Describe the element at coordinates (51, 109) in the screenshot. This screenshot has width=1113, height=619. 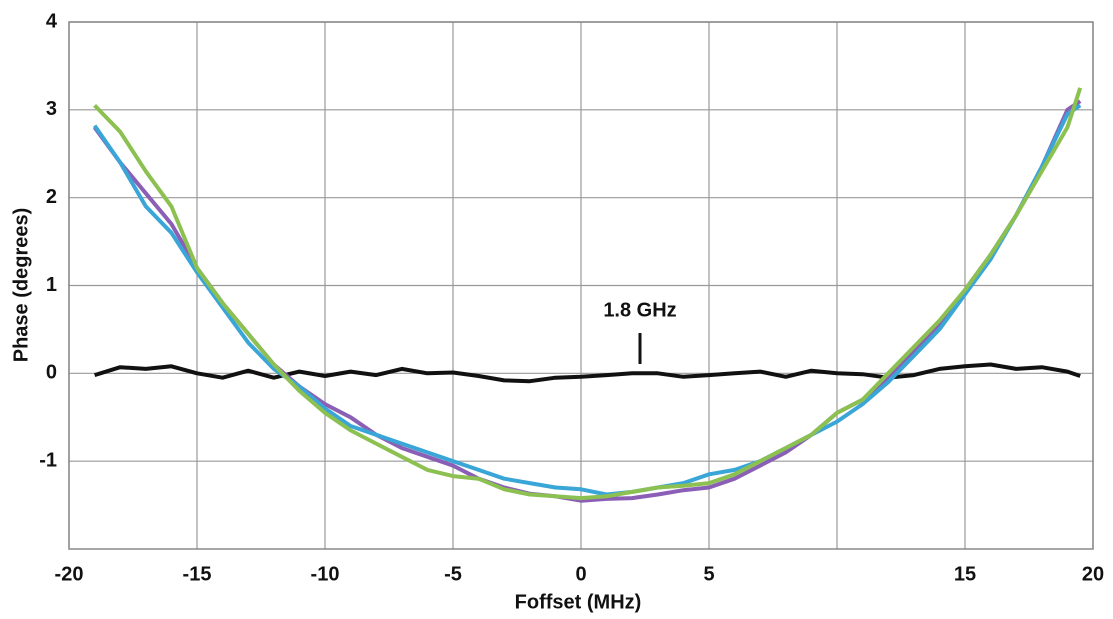
I see `y-tick-label: 3` at that location.